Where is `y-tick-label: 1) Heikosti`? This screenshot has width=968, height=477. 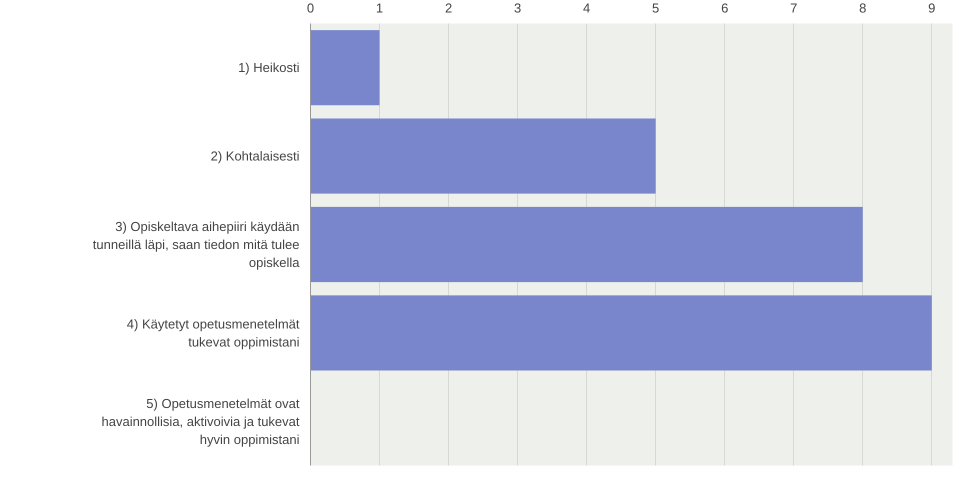
y-tick-label: 1) Heikosti is located at coordinates (269, 68).